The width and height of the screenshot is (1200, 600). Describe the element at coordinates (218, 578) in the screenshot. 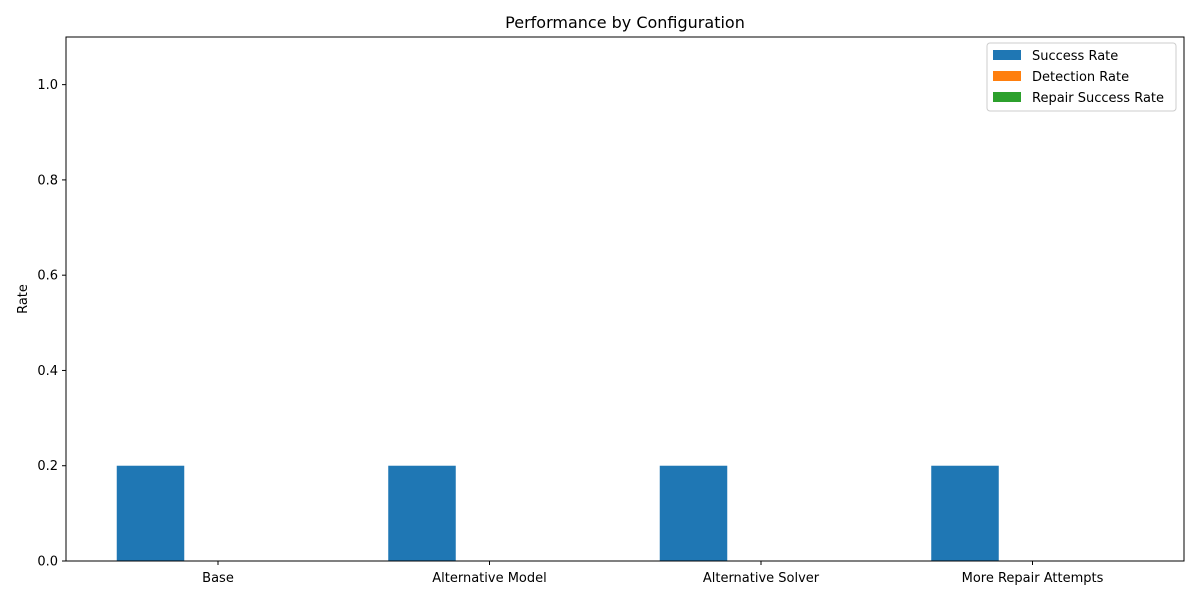

I see `x-tick-label: Base` at that location.